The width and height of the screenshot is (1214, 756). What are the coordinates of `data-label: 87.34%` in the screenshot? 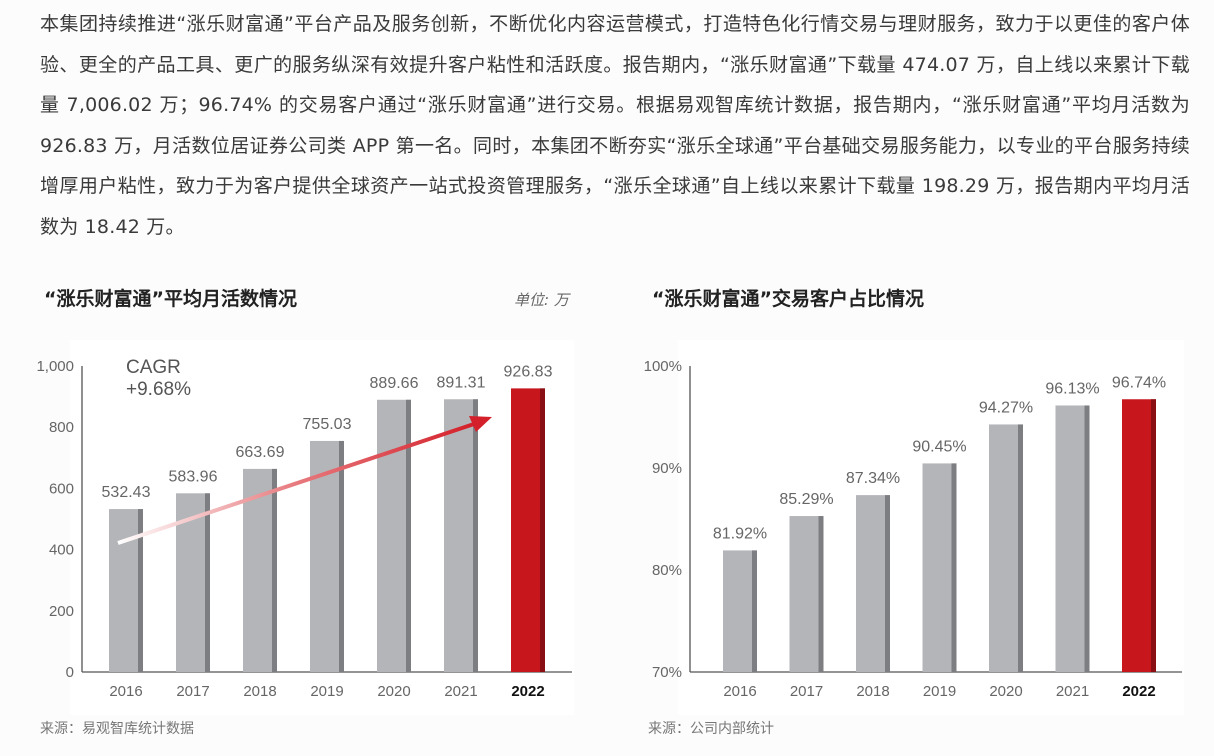 It's located at (873, 478).